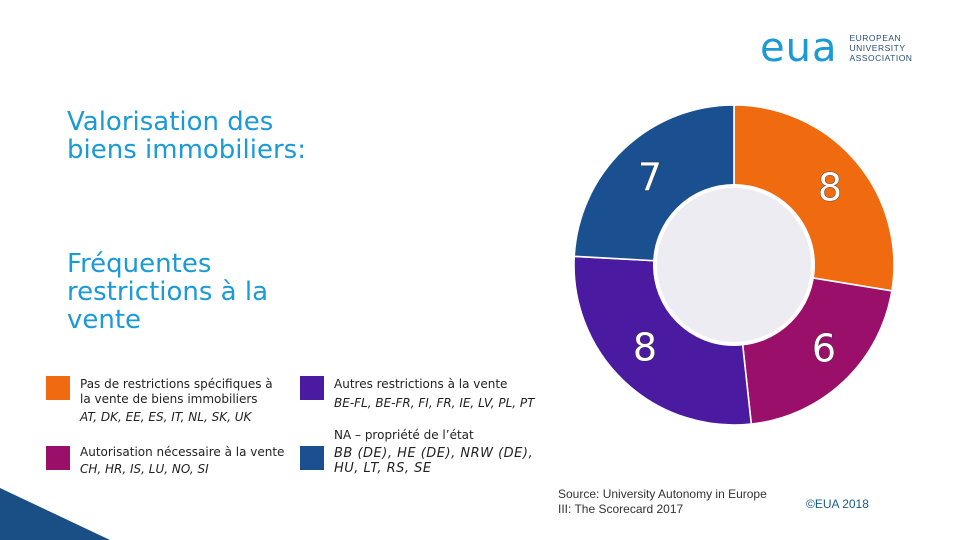 The image size is (960, 540). What do you see at coordinates (734, 265) in the screenshot?
I see `donut-hole` at bounding box center [734, 265].